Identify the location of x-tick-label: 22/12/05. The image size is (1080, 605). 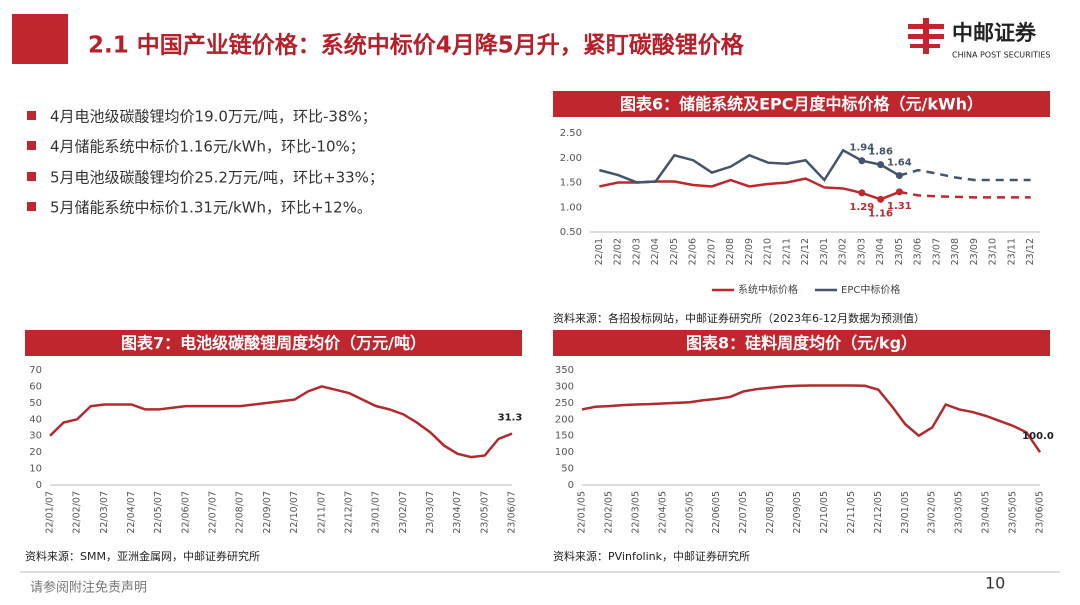
(878, 512).